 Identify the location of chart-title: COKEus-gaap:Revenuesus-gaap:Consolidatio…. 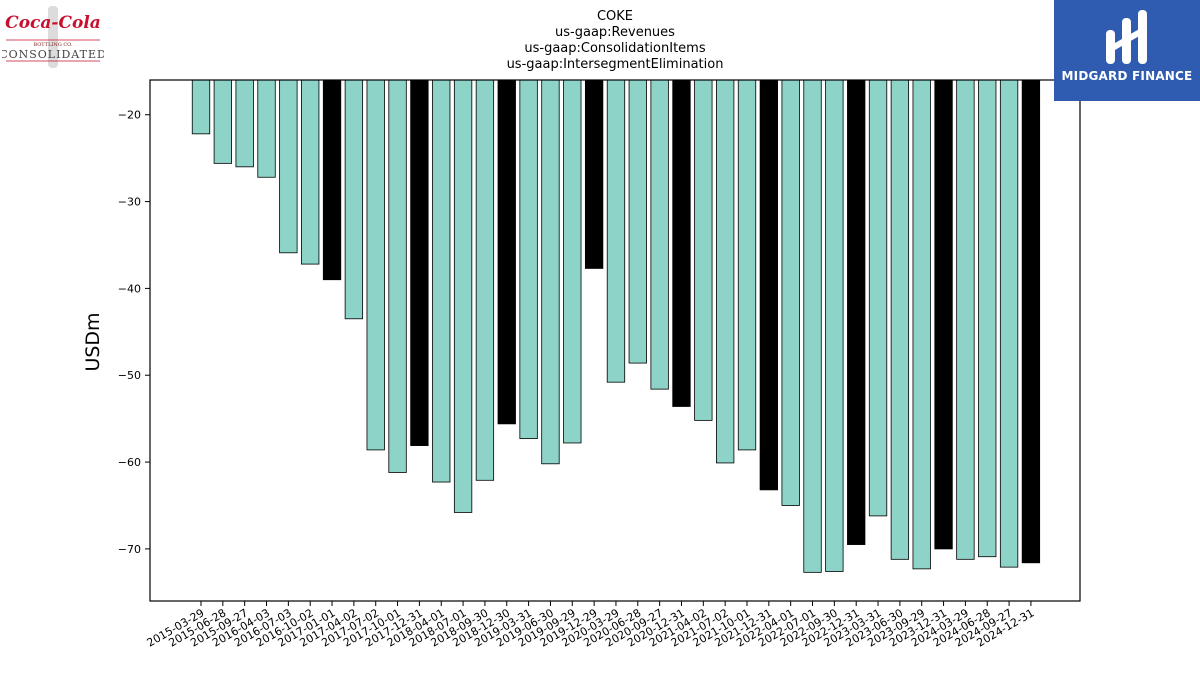
(615, 40).